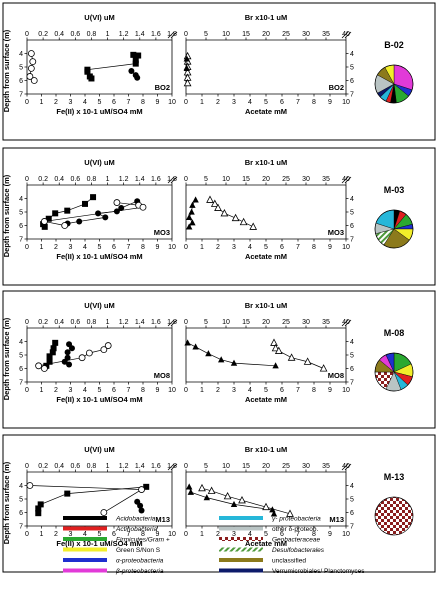 Image resolution: width=438 pixels, height=604 pixels. I want to click on right-bottom-tick-label: 1, so click(202, 390).